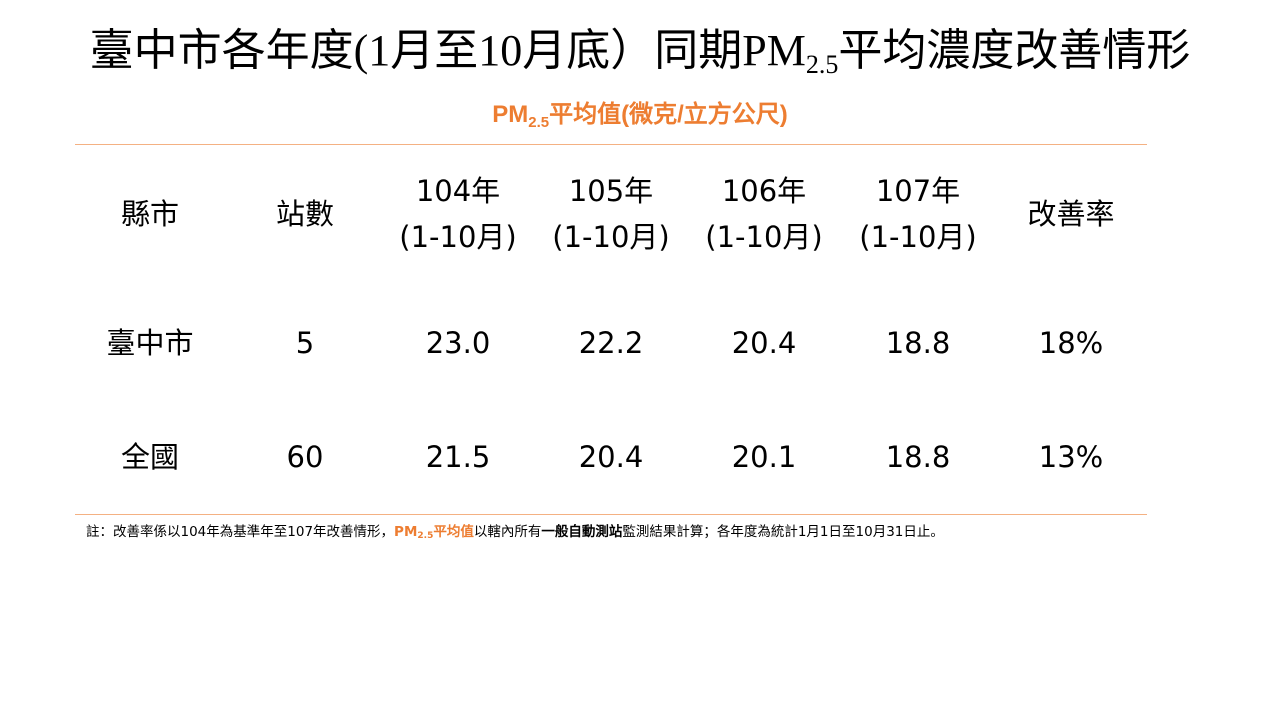  What do you see at coordinates (240, 532) in the screenshot?
I see `note-text: 註：改善率係以104年為基準年至107年改善情形，` at bounding box center [240, 532].